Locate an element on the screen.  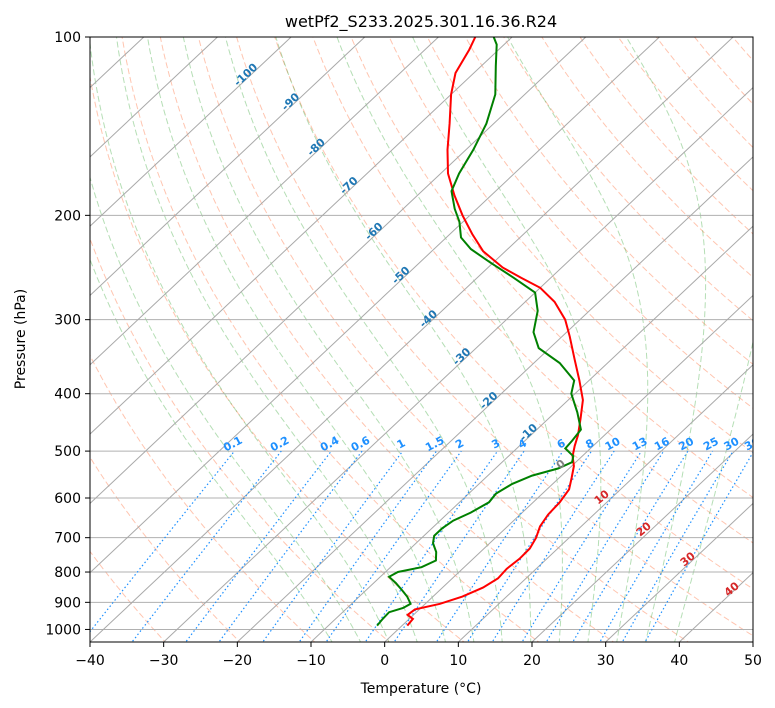
x-tick-label: 30 is located at coordinates (606, 661).